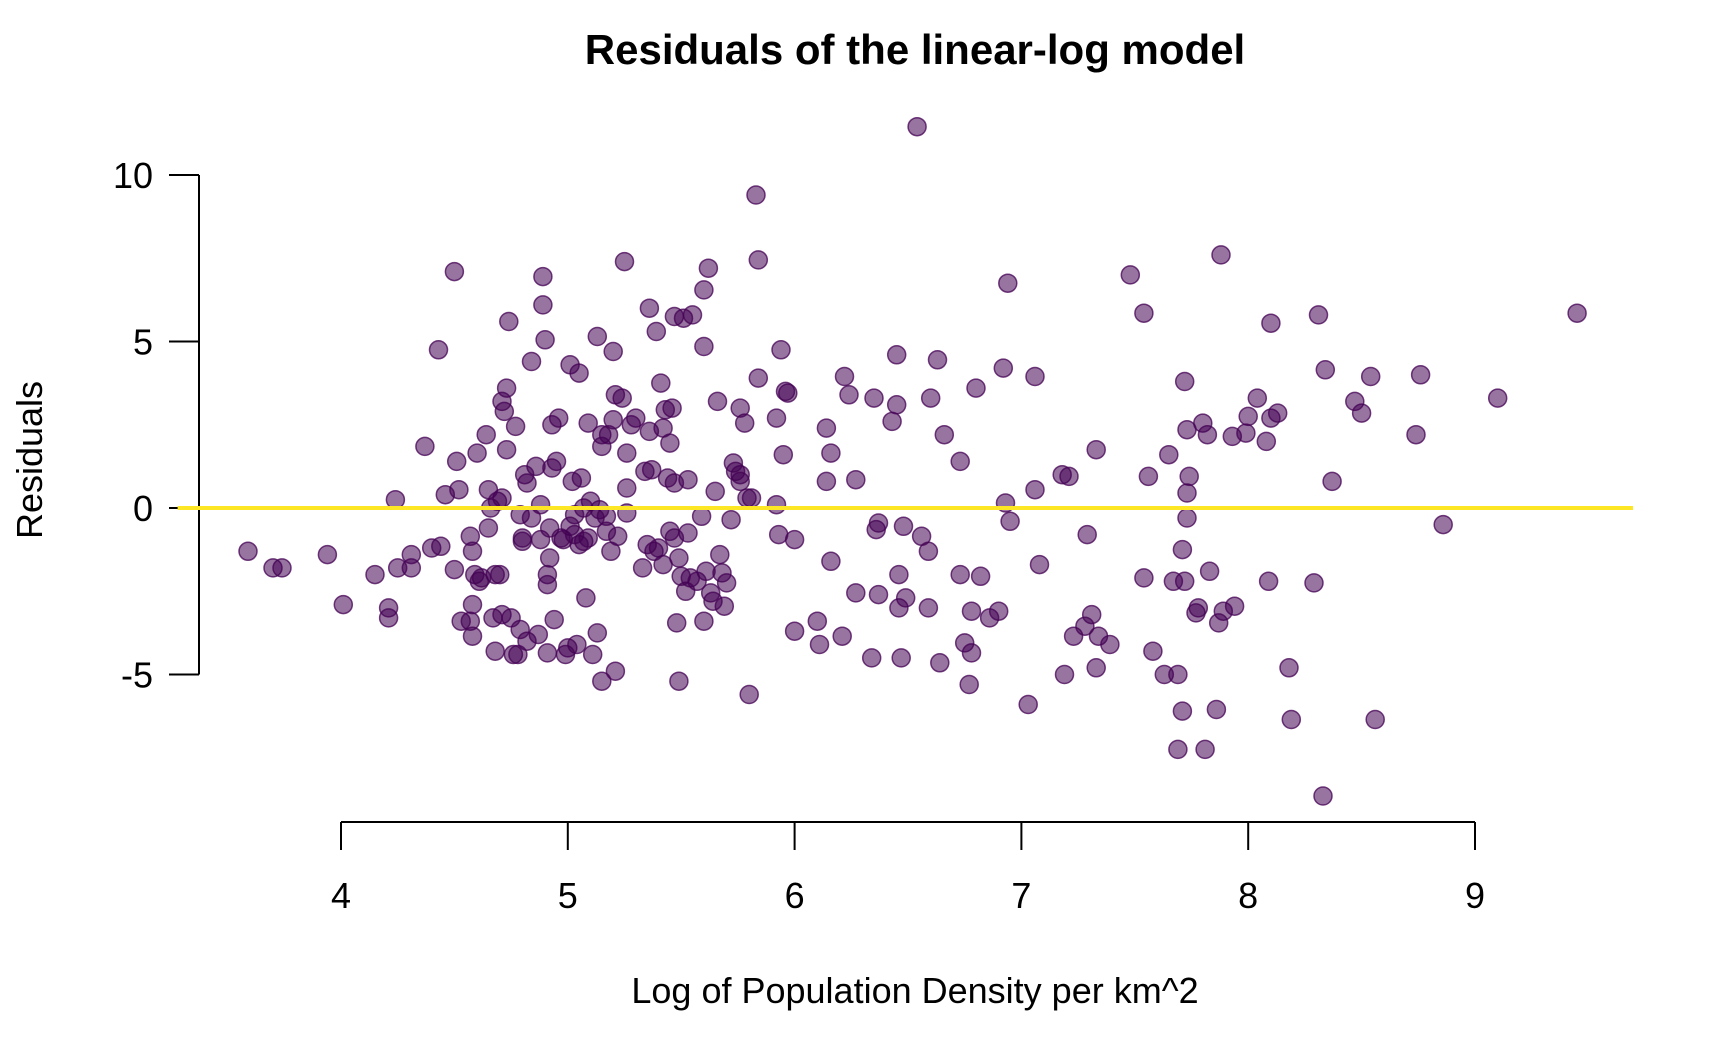 The height and width of the screenshot is (1056, 1710). I want to click on x-tick-label: 7, so click(1021, 895).